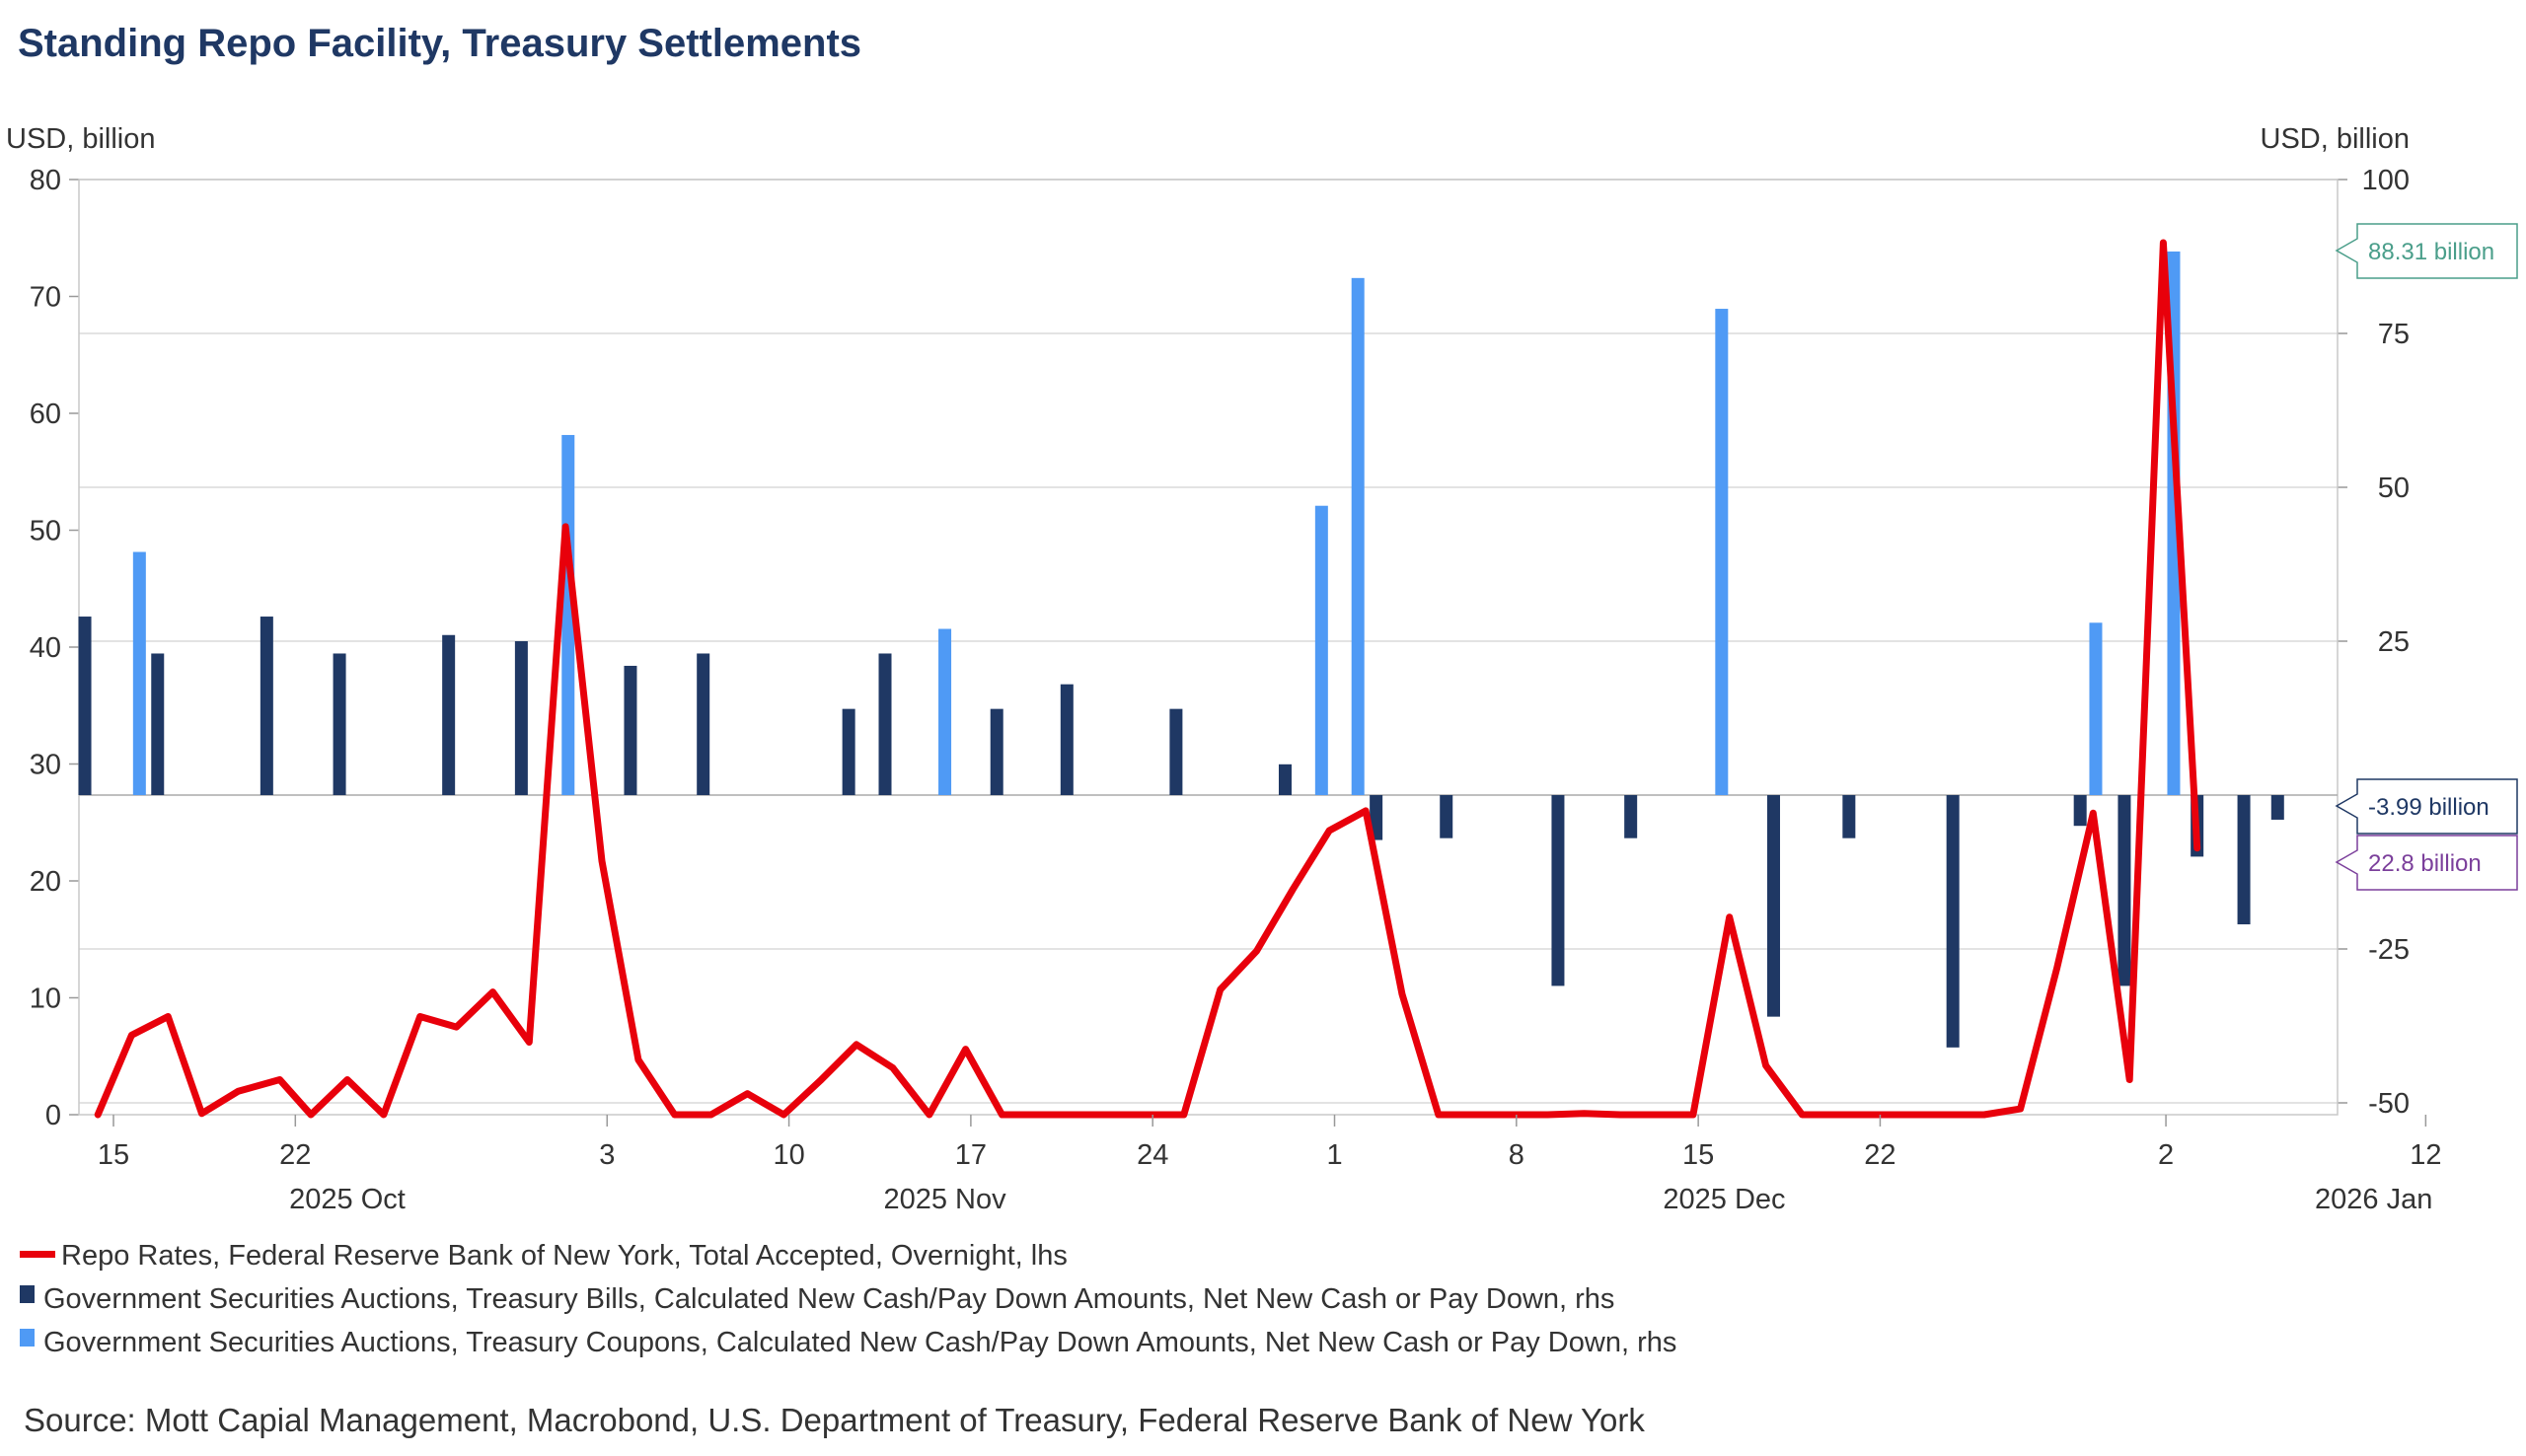  What do you see at coordinates (2389, 1104) in the screenshot?
I see `right-axis-tick-label: -50` at bounding box center [2389, 1104].